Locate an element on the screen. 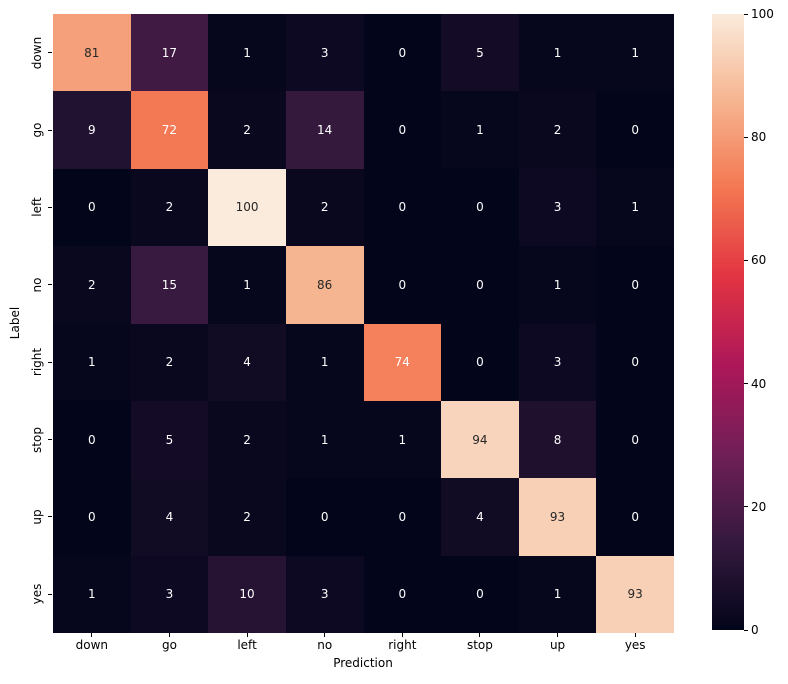 The height and width of the screenshot is (684, 788). heatmap-cell-stop-down: 0 is located at coordinates (92, 439).